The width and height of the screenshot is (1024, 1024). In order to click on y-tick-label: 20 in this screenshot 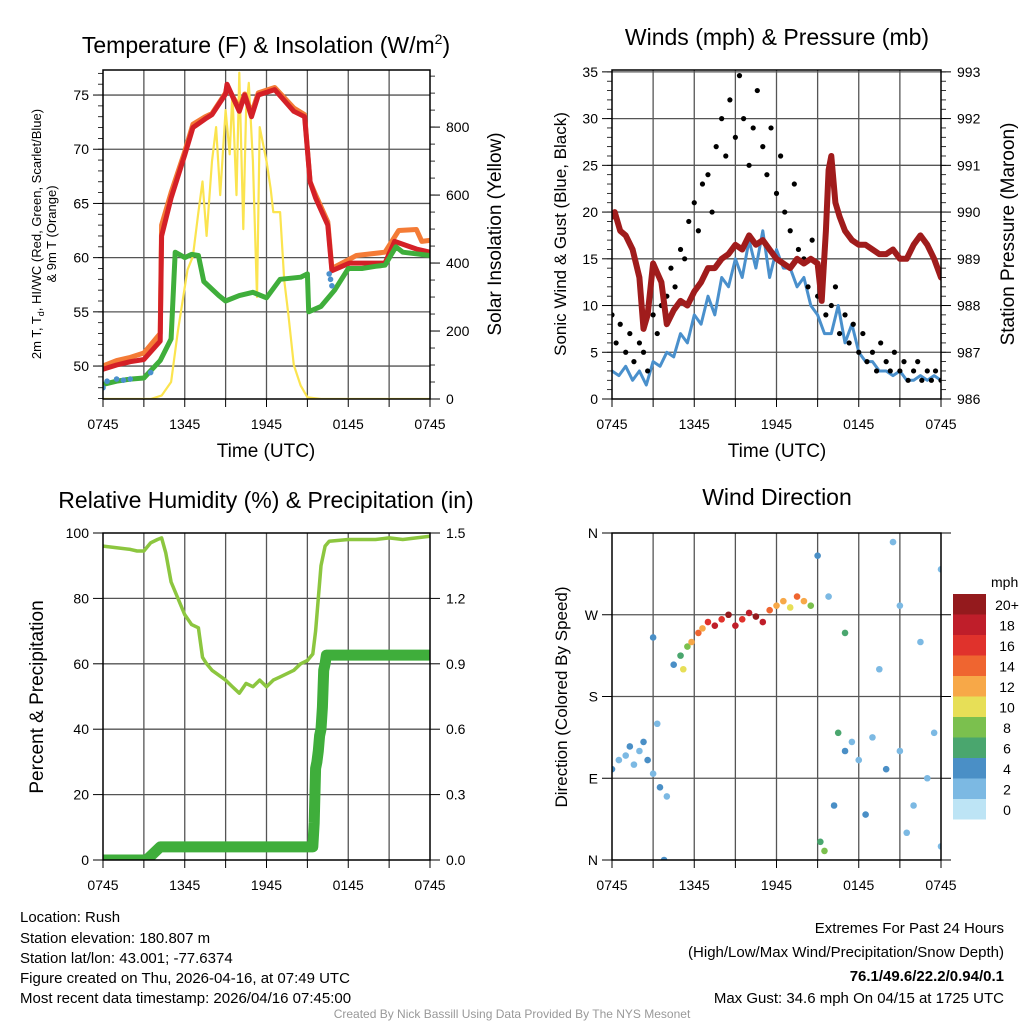, I will do `click(81, 795)`.